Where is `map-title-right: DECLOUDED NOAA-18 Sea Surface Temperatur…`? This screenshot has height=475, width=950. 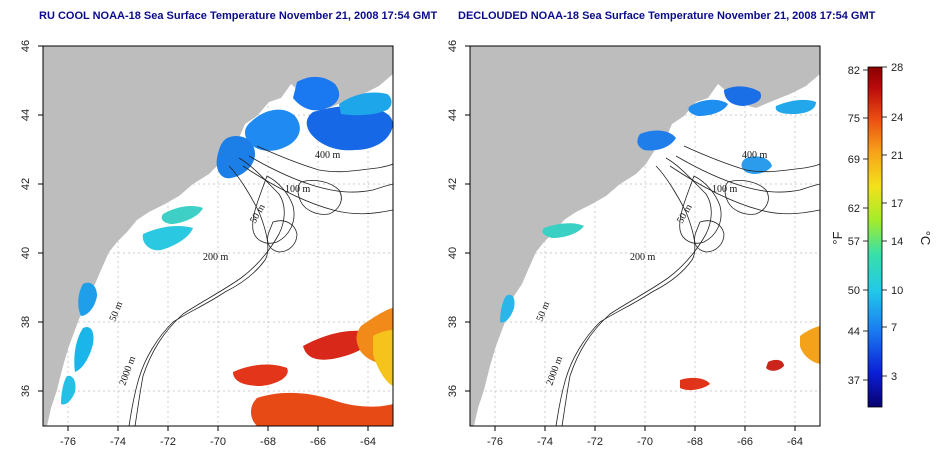
map-title-right: DECLOUDED NOAA-18 Sea Surface Temperatur… is located at coordinates (667, 16).